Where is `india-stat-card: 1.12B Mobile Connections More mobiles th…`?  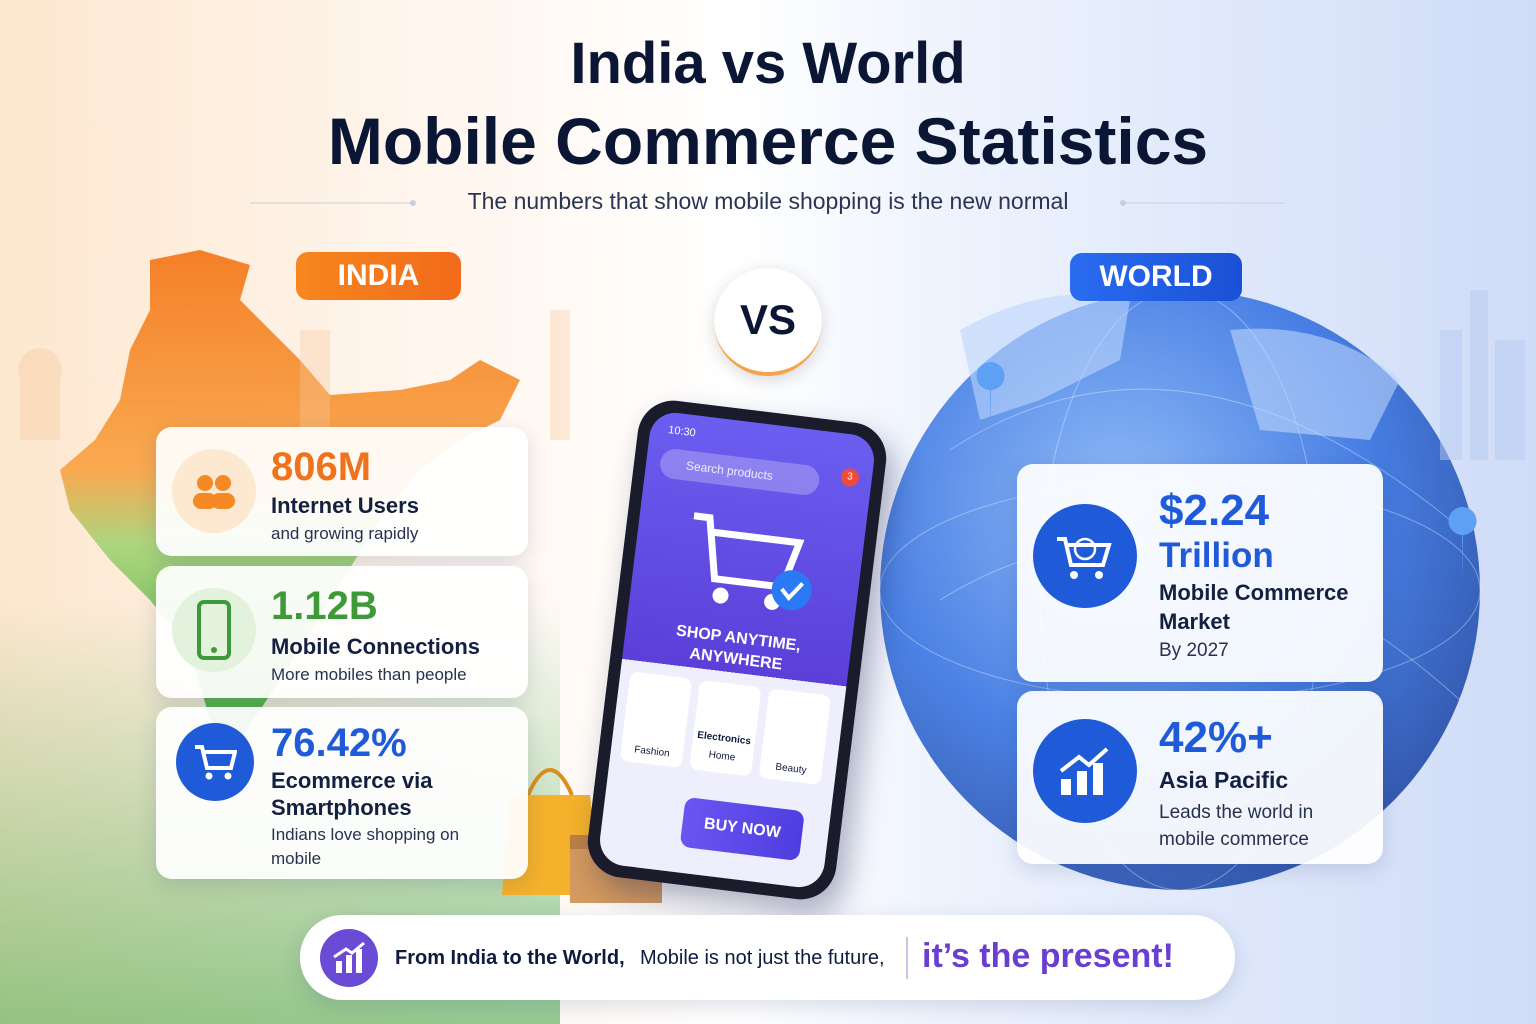 india-stat-card: 1.12B Mobile Connections More mobiles th… is located at coordinates (342, 632).